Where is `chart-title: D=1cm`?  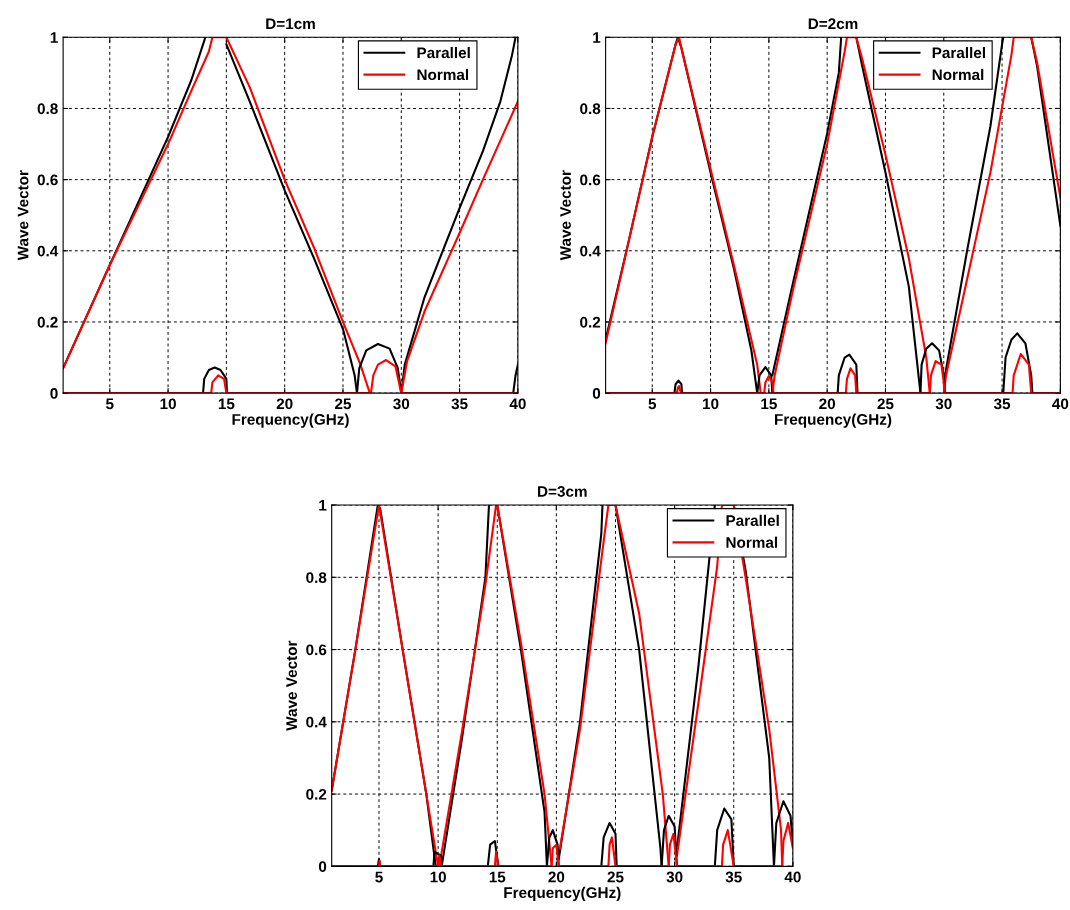
chart-title: D=1cm is located at coordinates (290, 24).